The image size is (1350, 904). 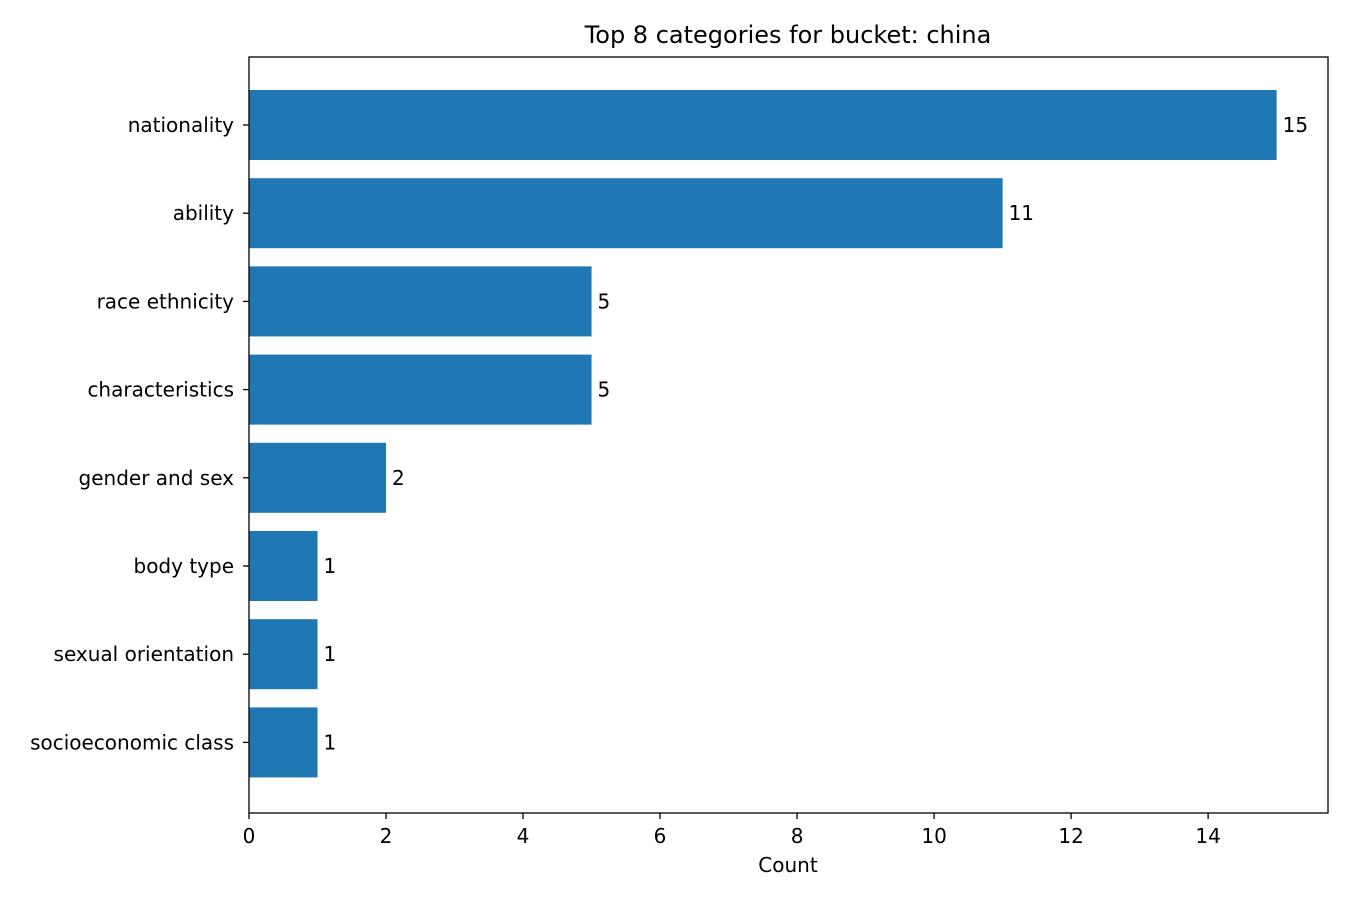 What do you see at coordinates (398, 478) in the screenshot?
I see `bar-value-label: 2` at bounding box center [398, 478].